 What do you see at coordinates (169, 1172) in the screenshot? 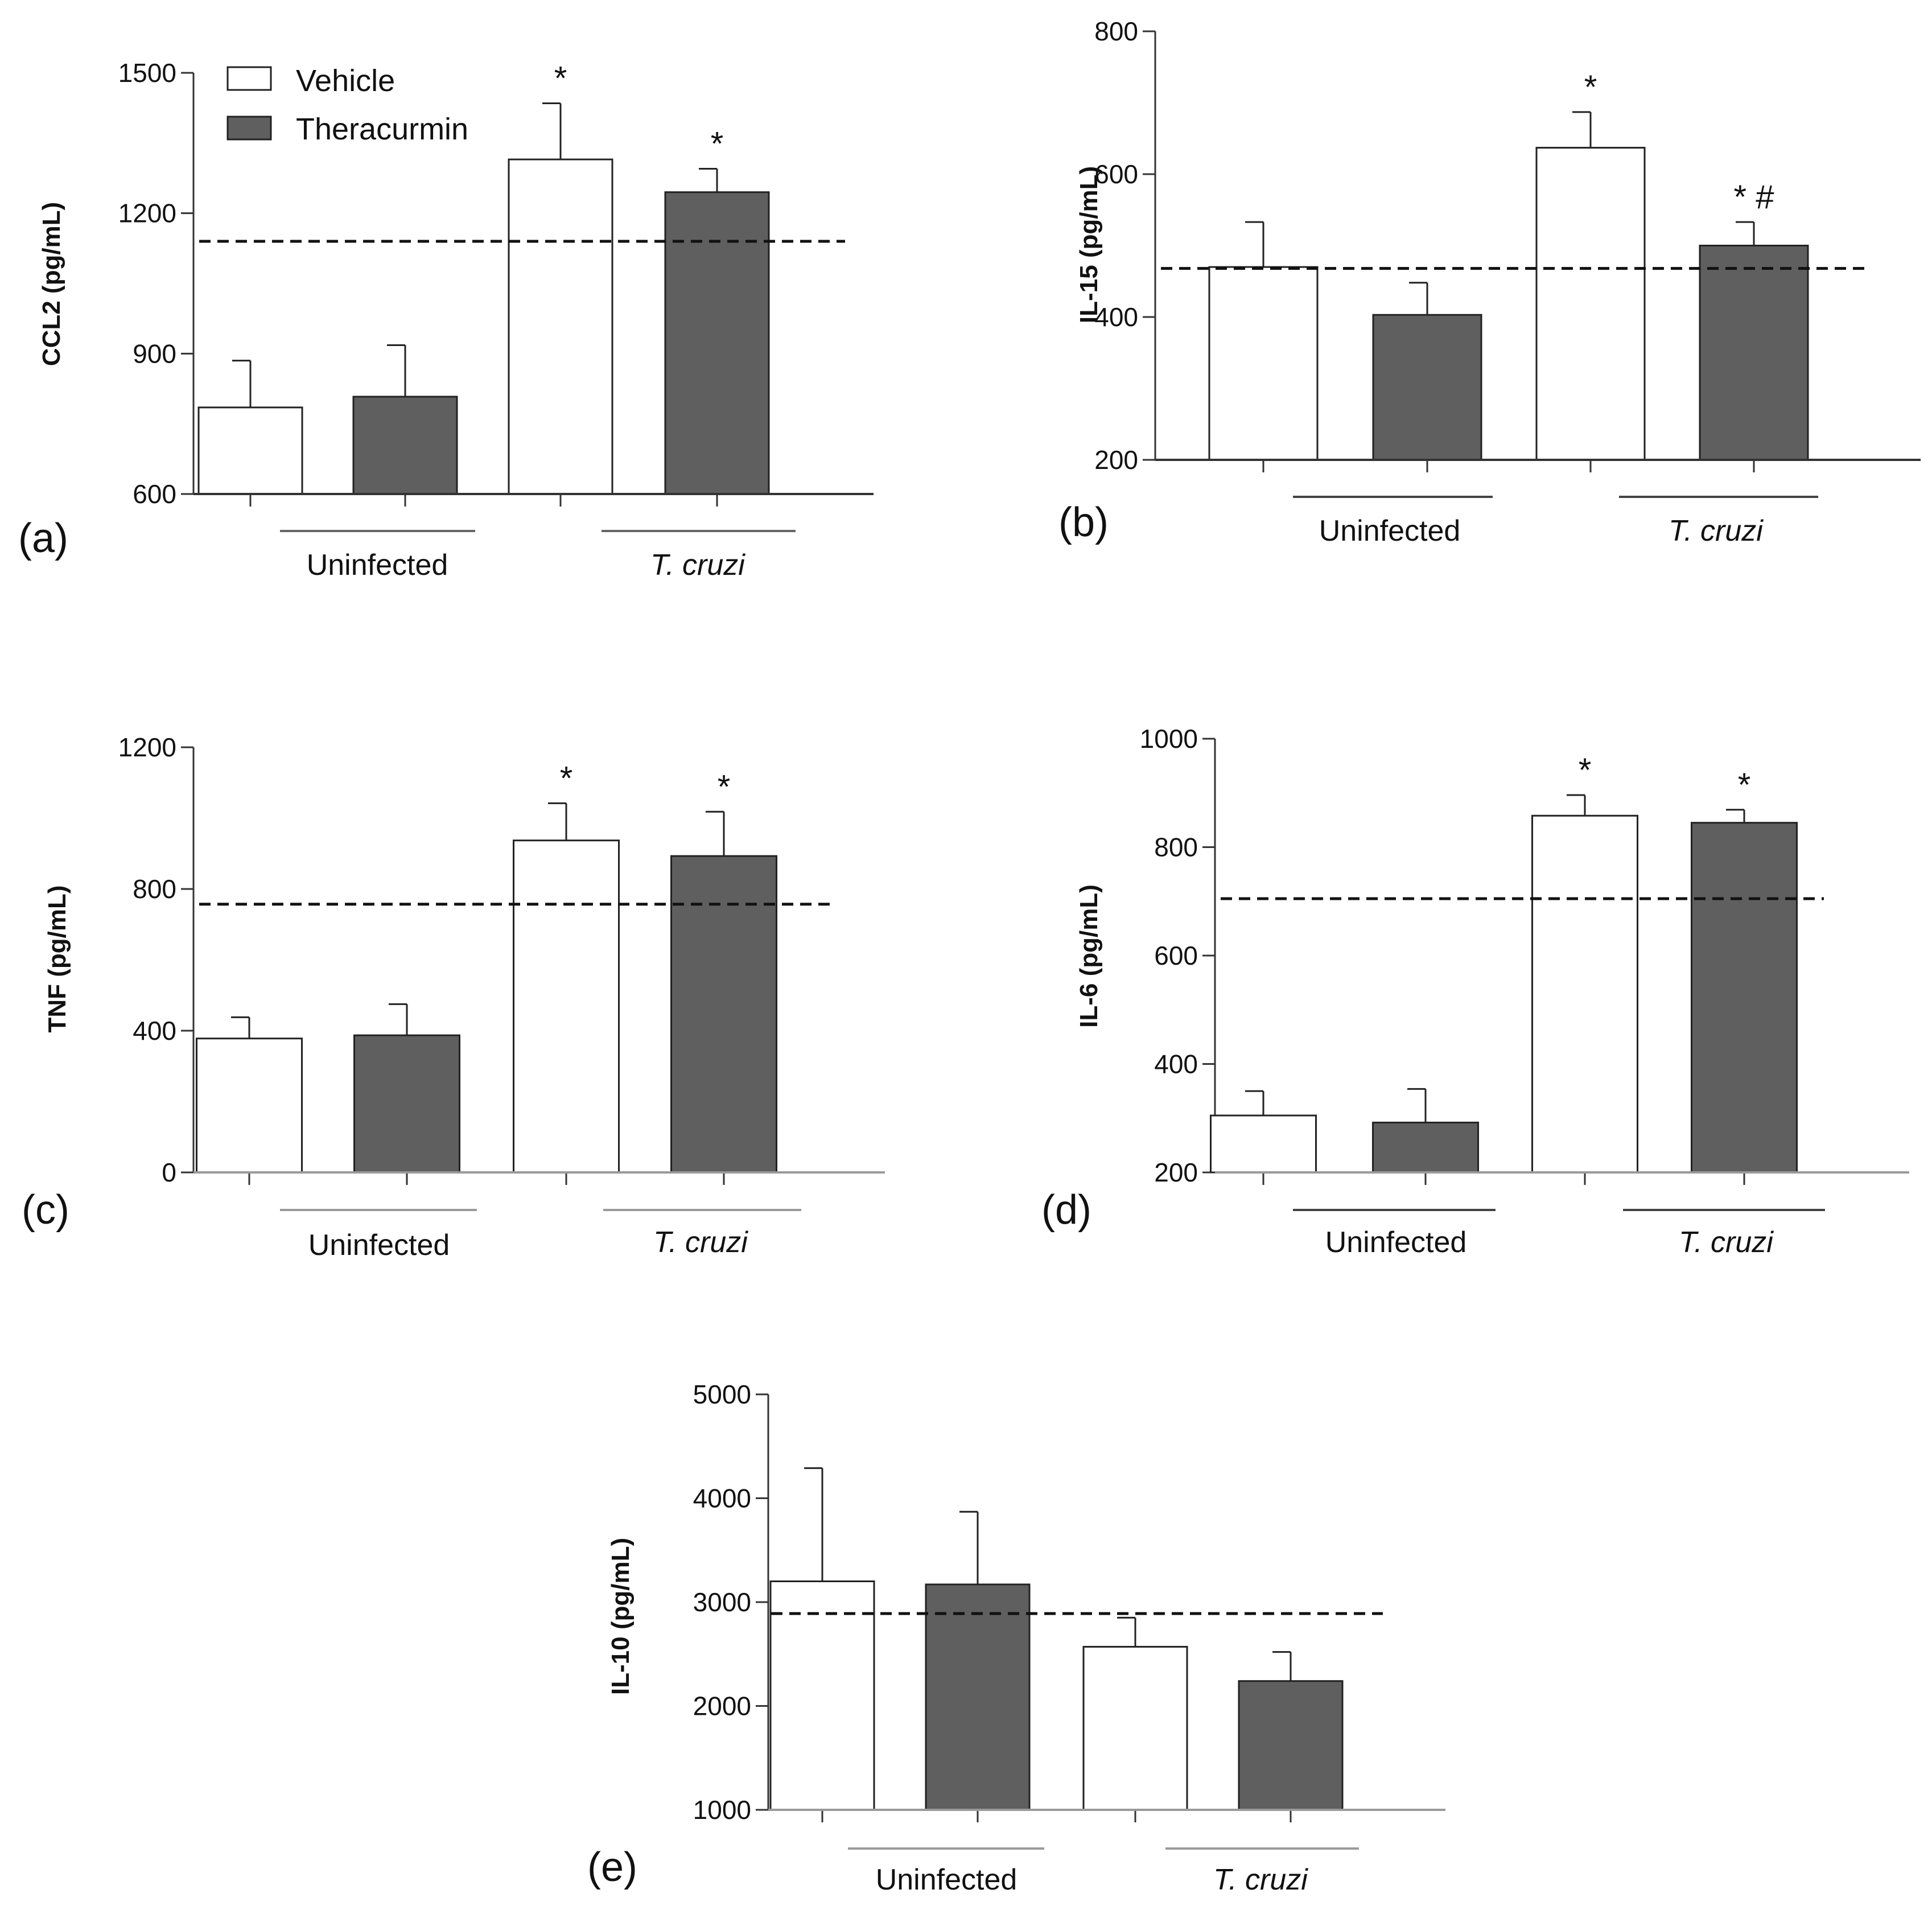
I see `y-tick-label: 0` at bounding box center [169, 1172].